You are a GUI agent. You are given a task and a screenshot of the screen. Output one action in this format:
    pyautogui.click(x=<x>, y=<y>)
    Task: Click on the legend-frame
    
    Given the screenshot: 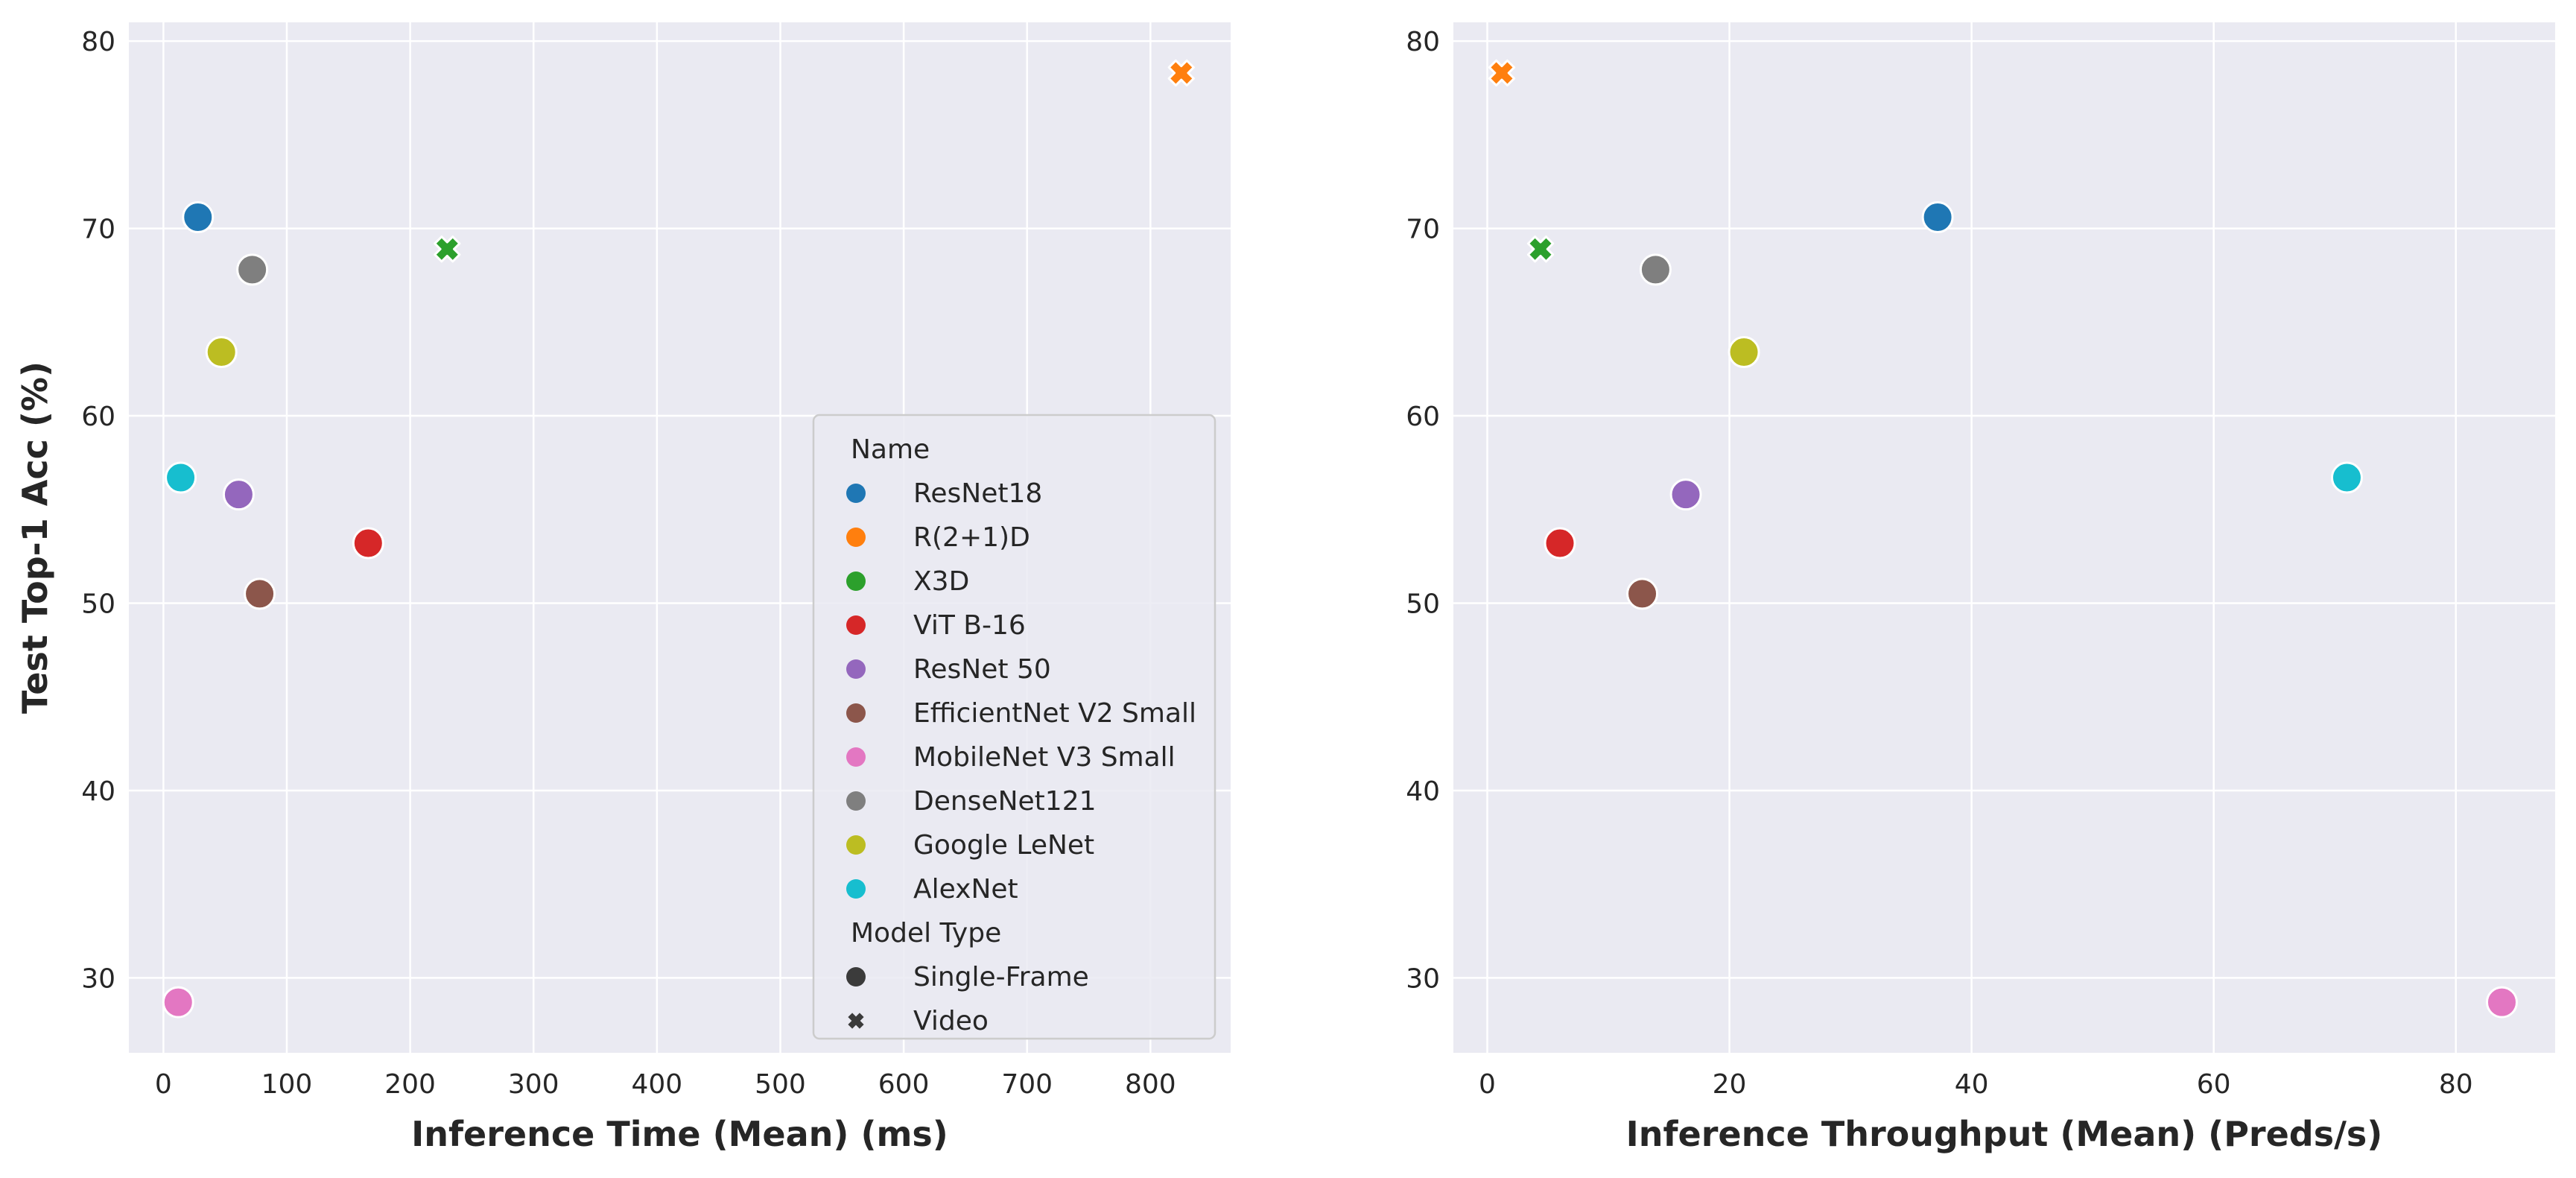 What is the action you would take?
    pyautogui.click(x=1014, y=727)
    